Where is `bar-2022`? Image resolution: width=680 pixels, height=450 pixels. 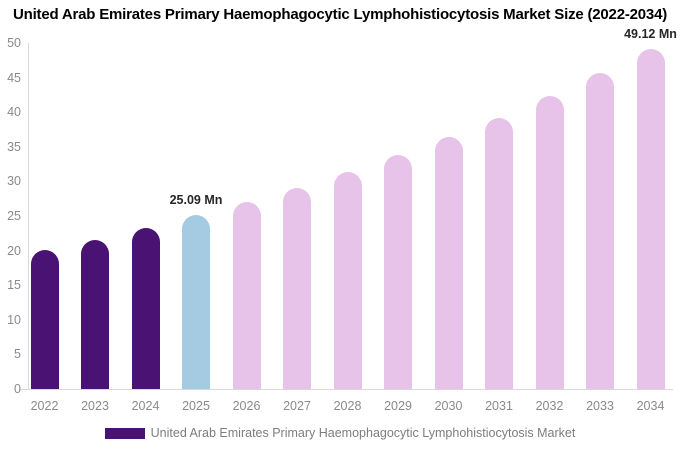 bar-2022 is located at coordinates (44, 319).